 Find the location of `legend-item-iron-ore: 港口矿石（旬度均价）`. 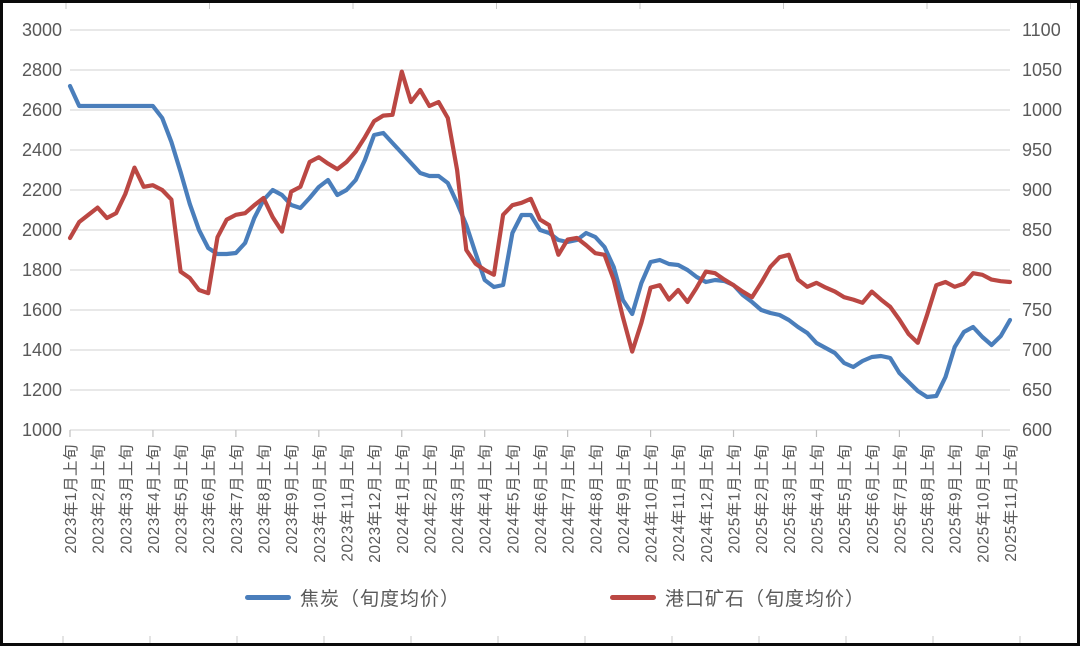

legend-item-iron-ore: 港口矿石（旬度均价） is located at coordinates (737, 597).